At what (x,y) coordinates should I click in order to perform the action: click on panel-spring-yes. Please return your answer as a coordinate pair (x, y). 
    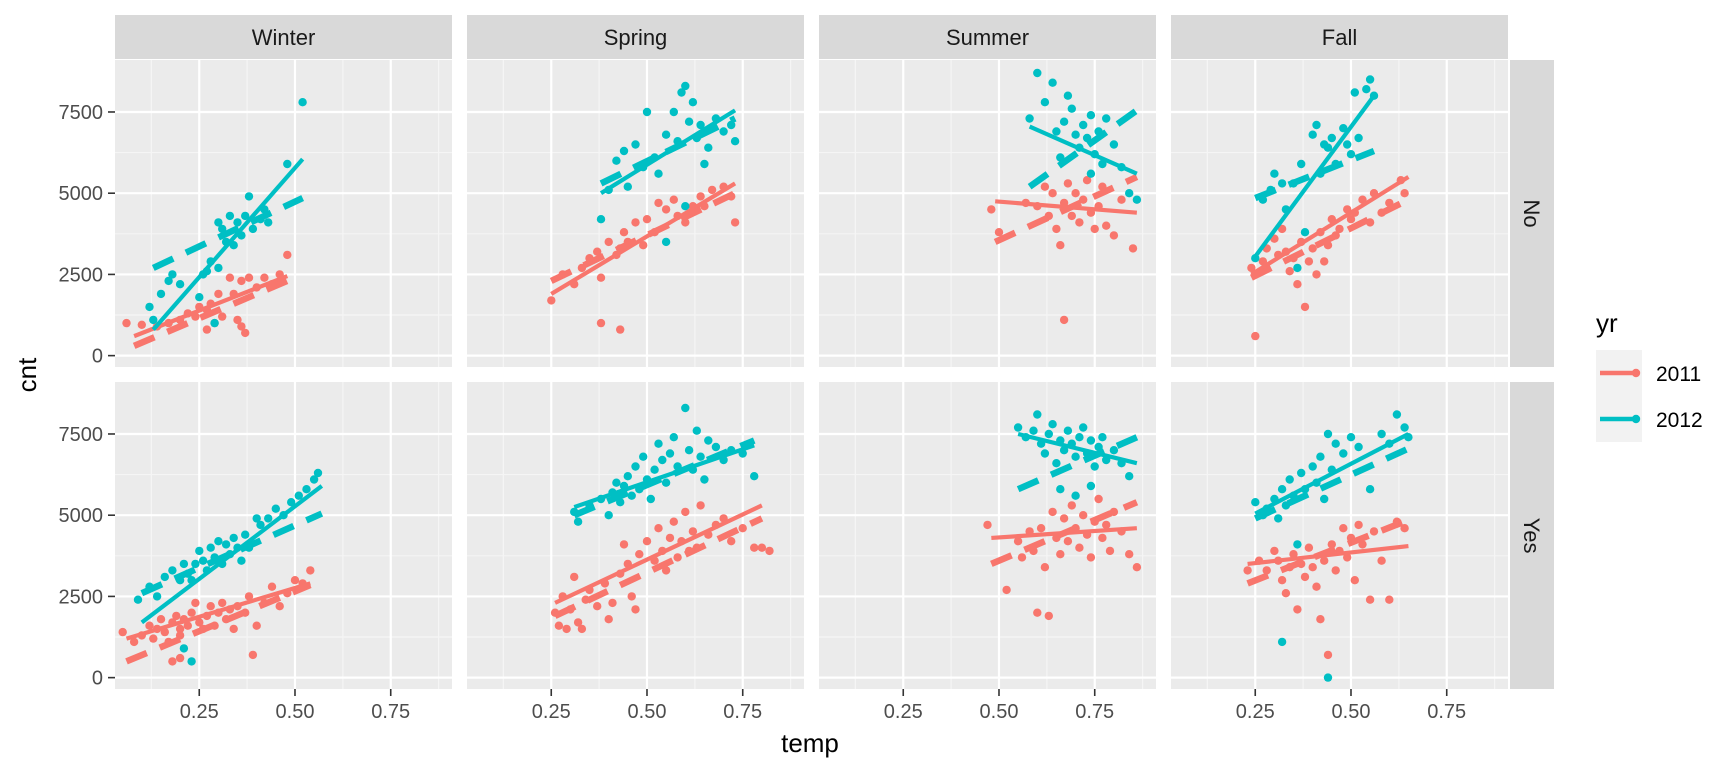
    Looking at the image, I should click on (635, 535).